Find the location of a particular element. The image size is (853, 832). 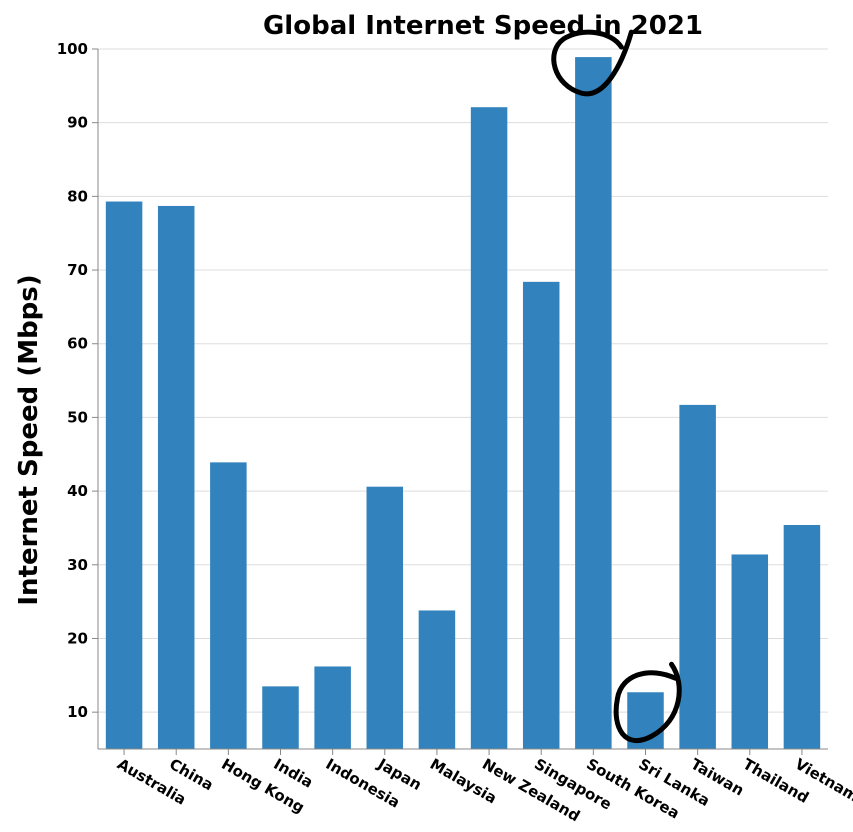

y-tick-label-40: 40 is located at coordinates (77, 491).